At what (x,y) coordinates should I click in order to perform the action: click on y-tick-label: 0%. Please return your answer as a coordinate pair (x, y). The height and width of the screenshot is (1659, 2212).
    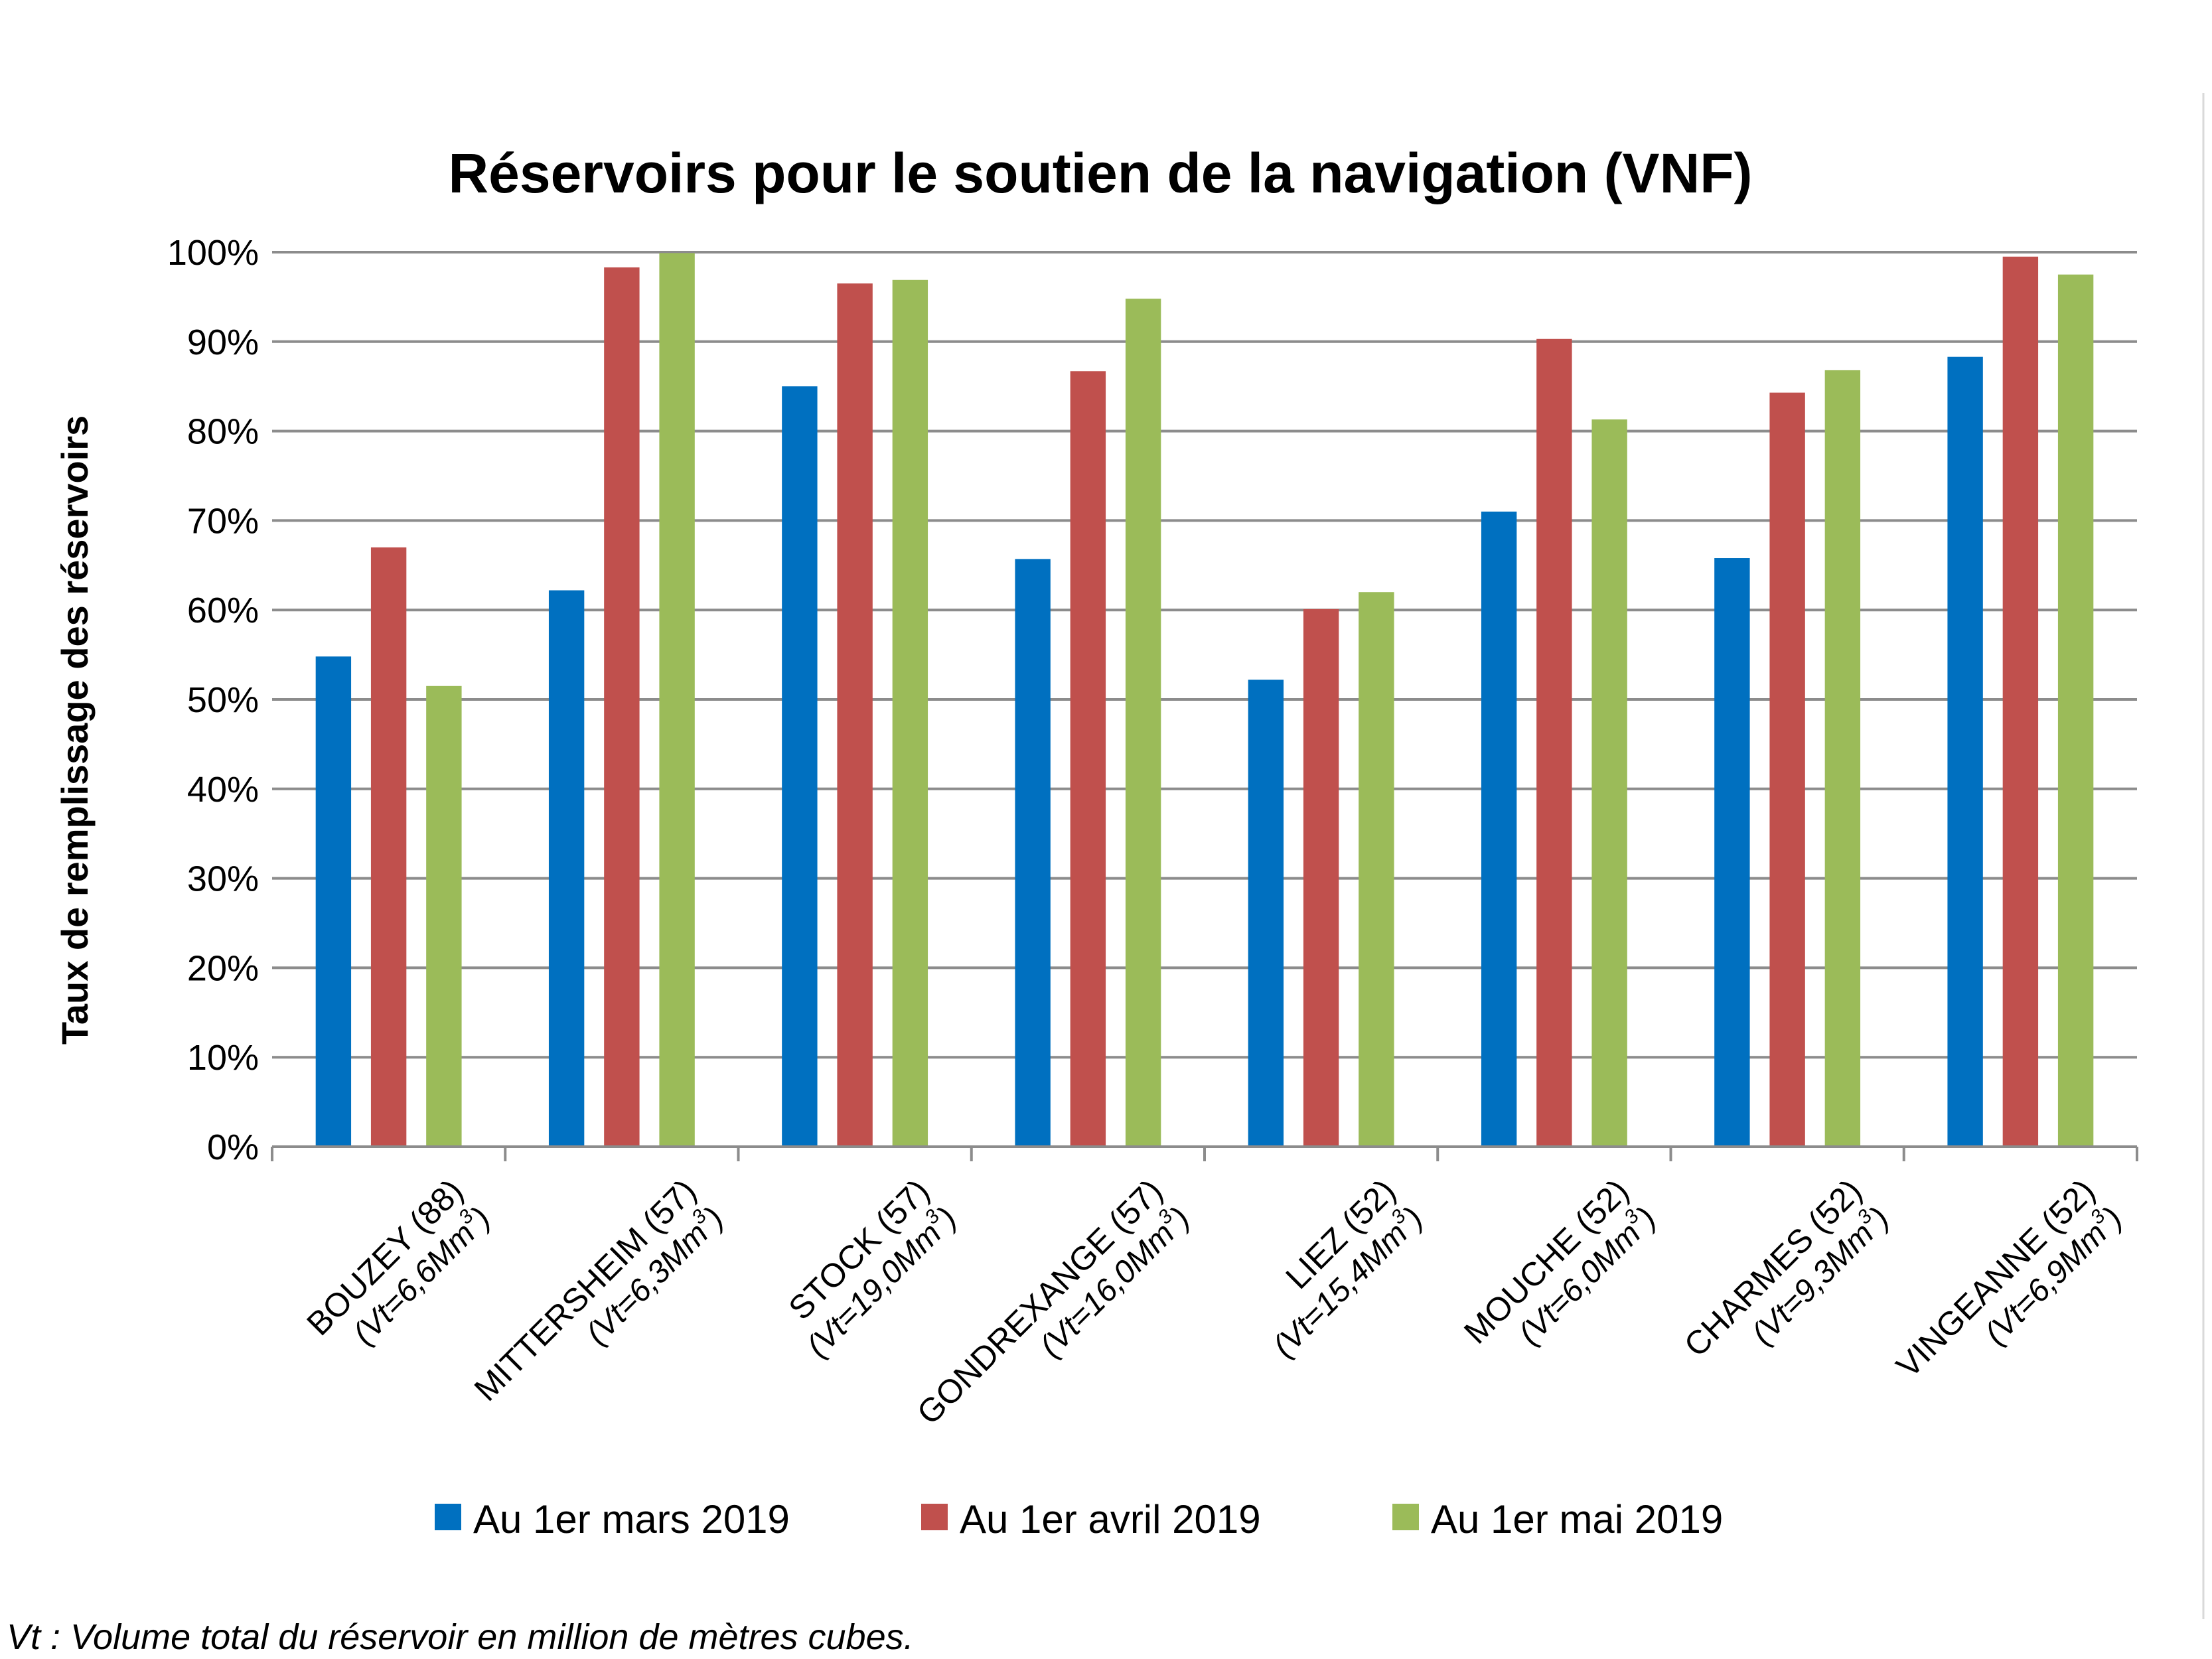
    Looking at the image, I should click on (233, 1147).